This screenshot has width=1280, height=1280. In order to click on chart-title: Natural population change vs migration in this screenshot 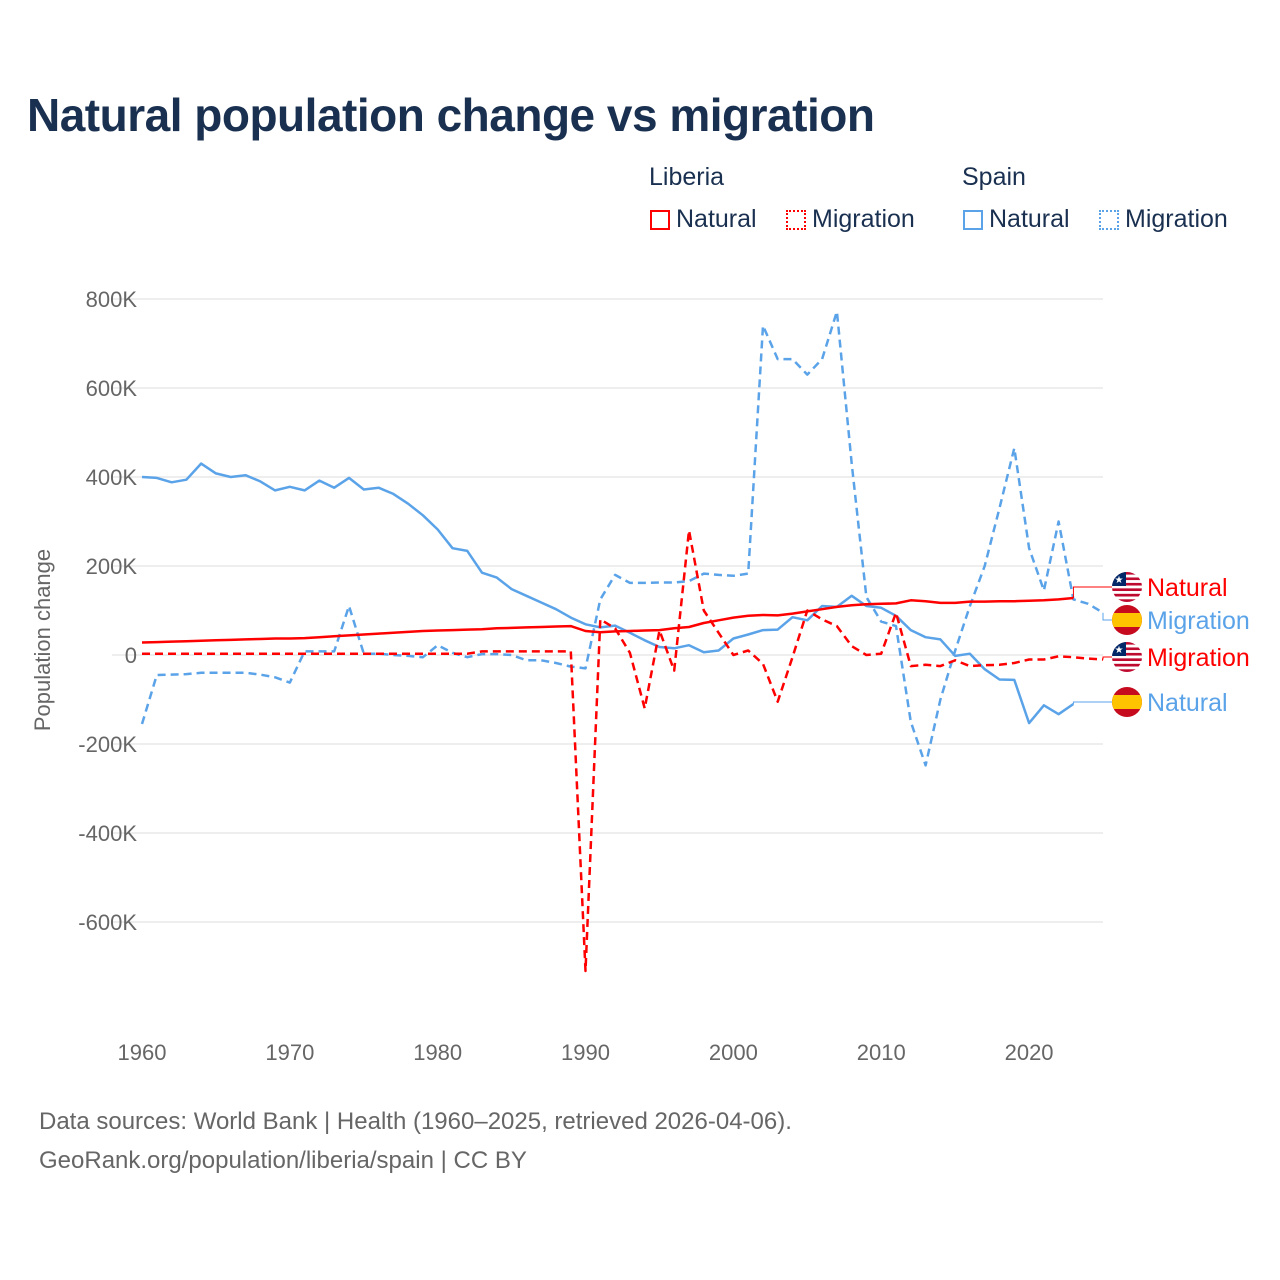, I will do `click(451, 115)`.